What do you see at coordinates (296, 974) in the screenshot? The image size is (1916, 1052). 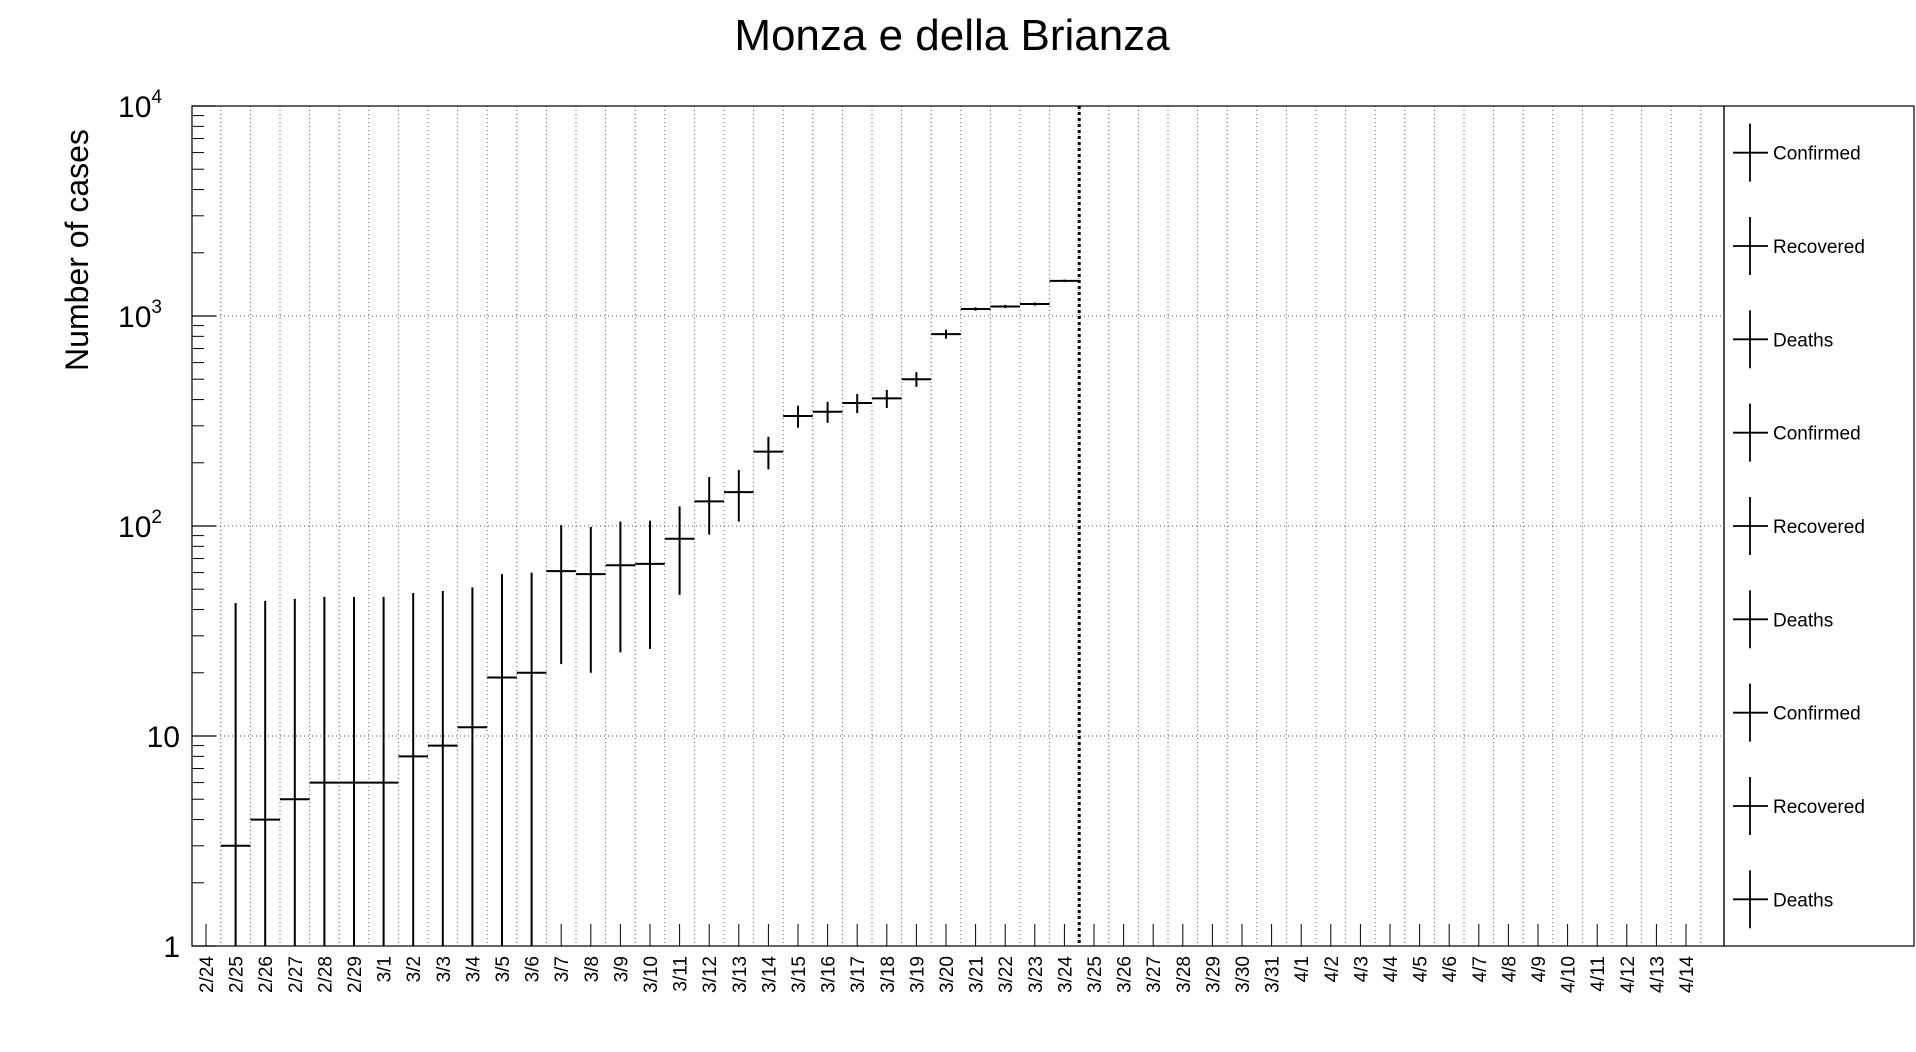 I see `x-tick-label: 2/27` at bounding box center [296, 974].